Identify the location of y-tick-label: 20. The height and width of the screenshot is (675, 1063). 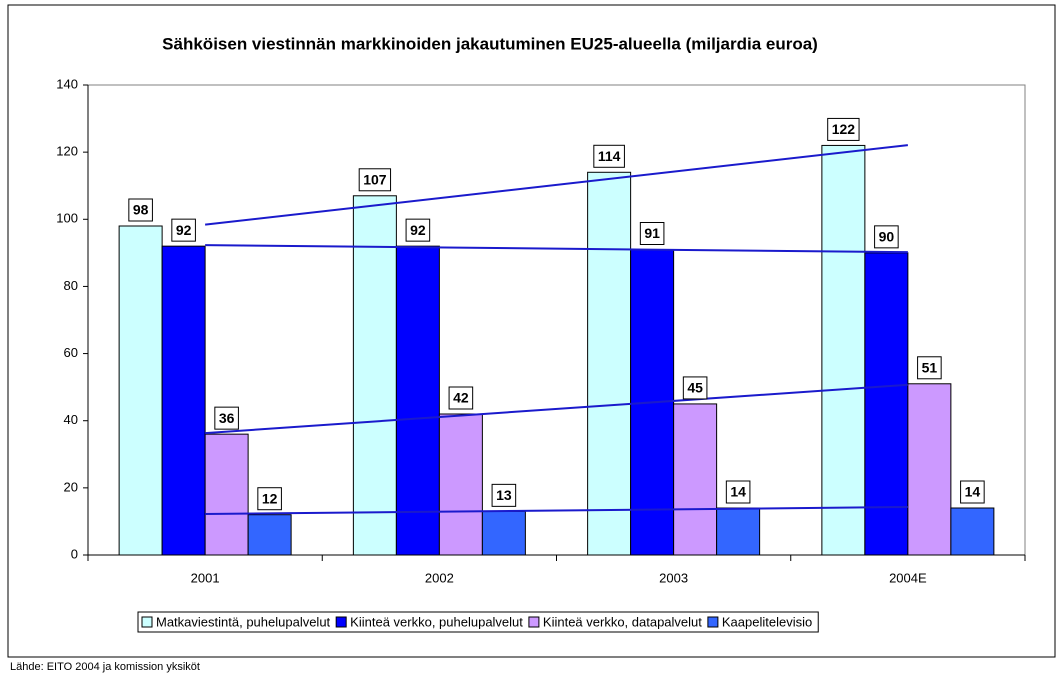
(71, 486).